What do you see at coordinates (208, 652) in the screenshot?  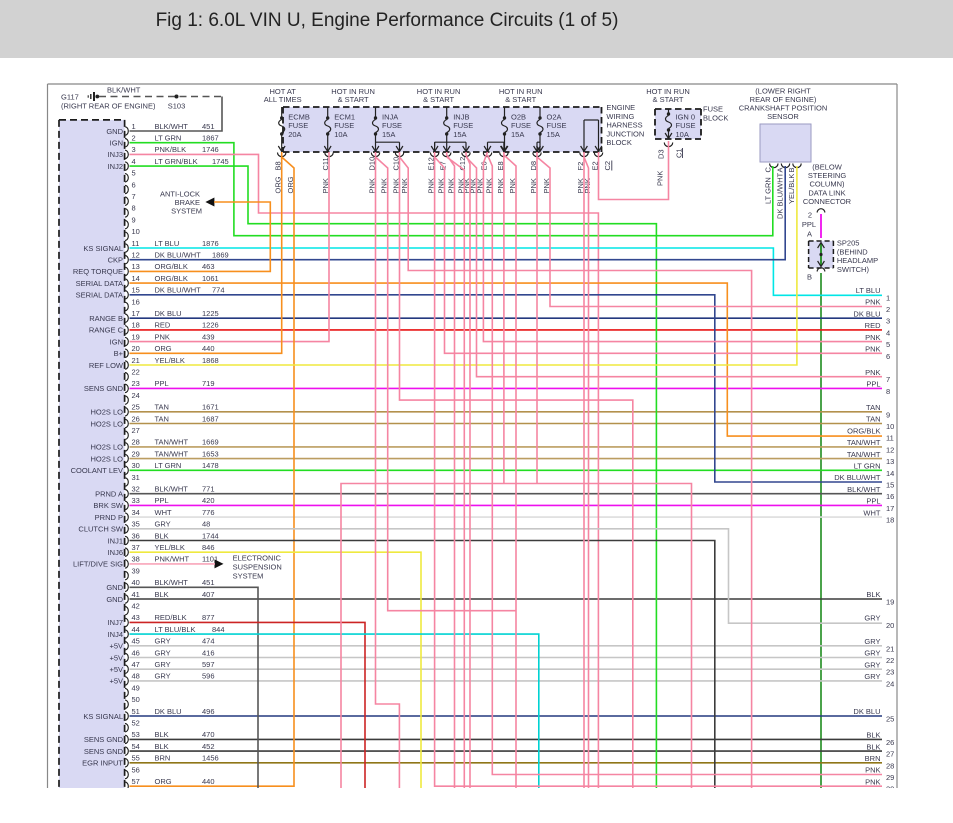 I see `svg-text: 416` at bounding box center [208, 652].